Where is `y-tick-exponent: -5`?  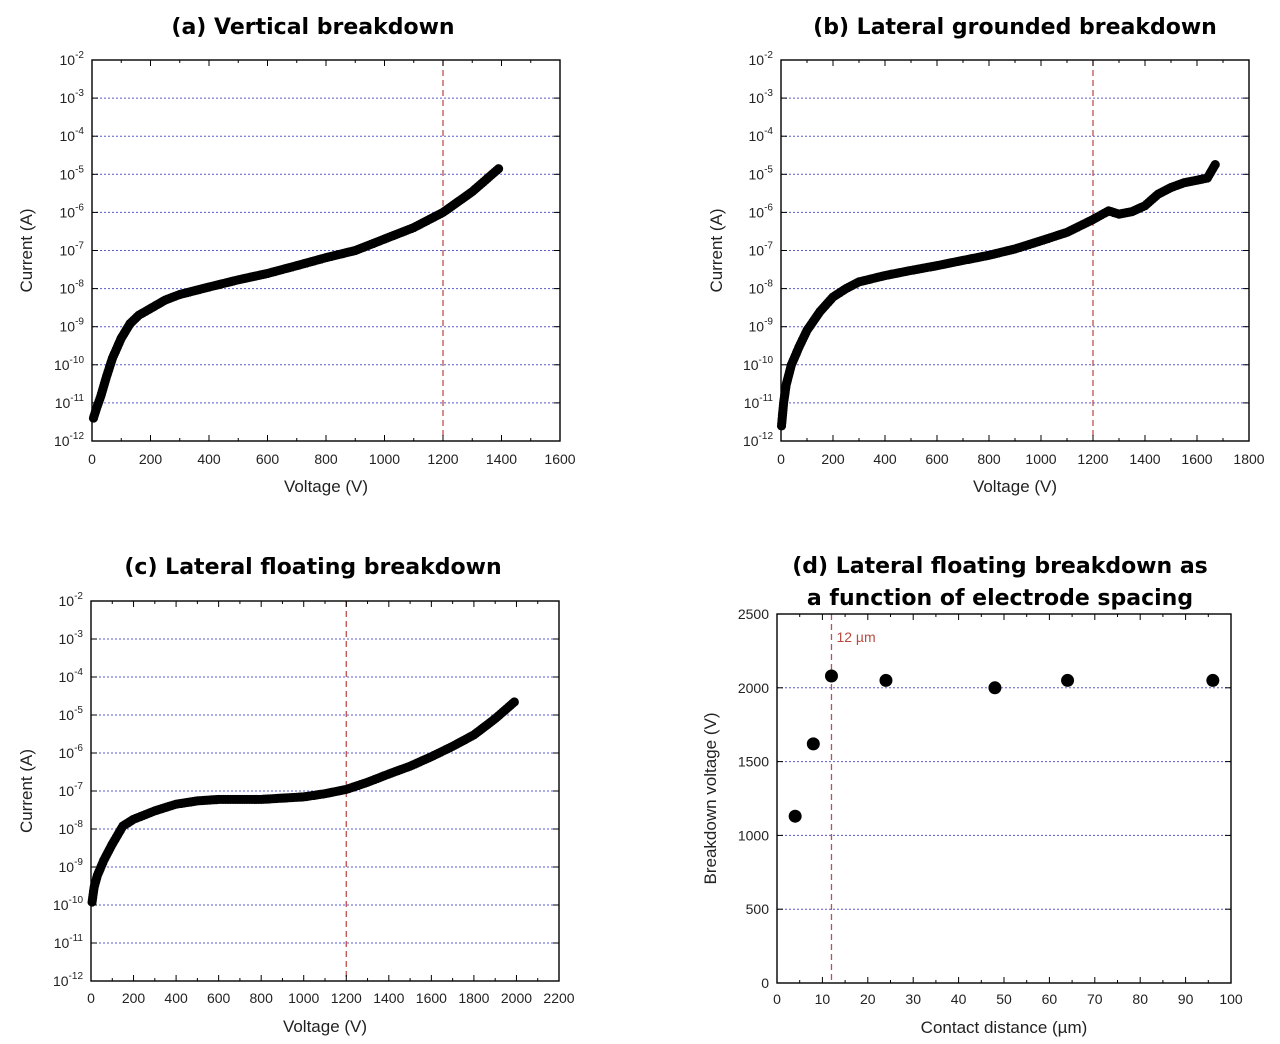
y-tick-exponent: -5 is located at coordinates (78, 710).